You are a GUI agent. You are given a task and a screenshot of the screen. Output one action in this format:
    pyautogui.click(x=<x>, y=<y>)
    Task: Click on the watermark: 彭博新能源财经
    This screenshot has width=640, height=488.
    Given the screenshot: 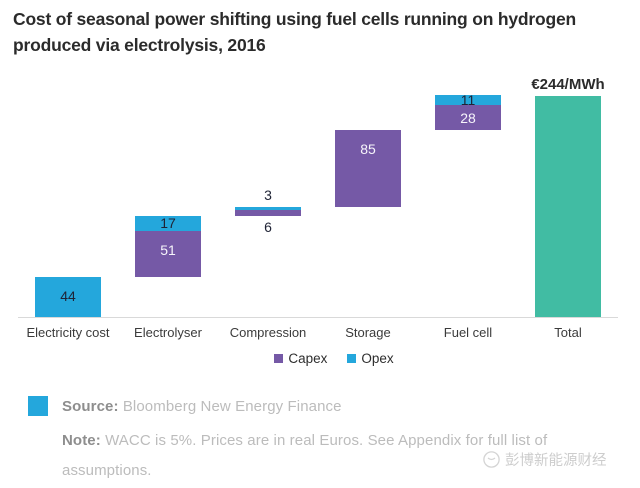 What is the action you would take?
    pyautogui.click(x=545, y=459)
    